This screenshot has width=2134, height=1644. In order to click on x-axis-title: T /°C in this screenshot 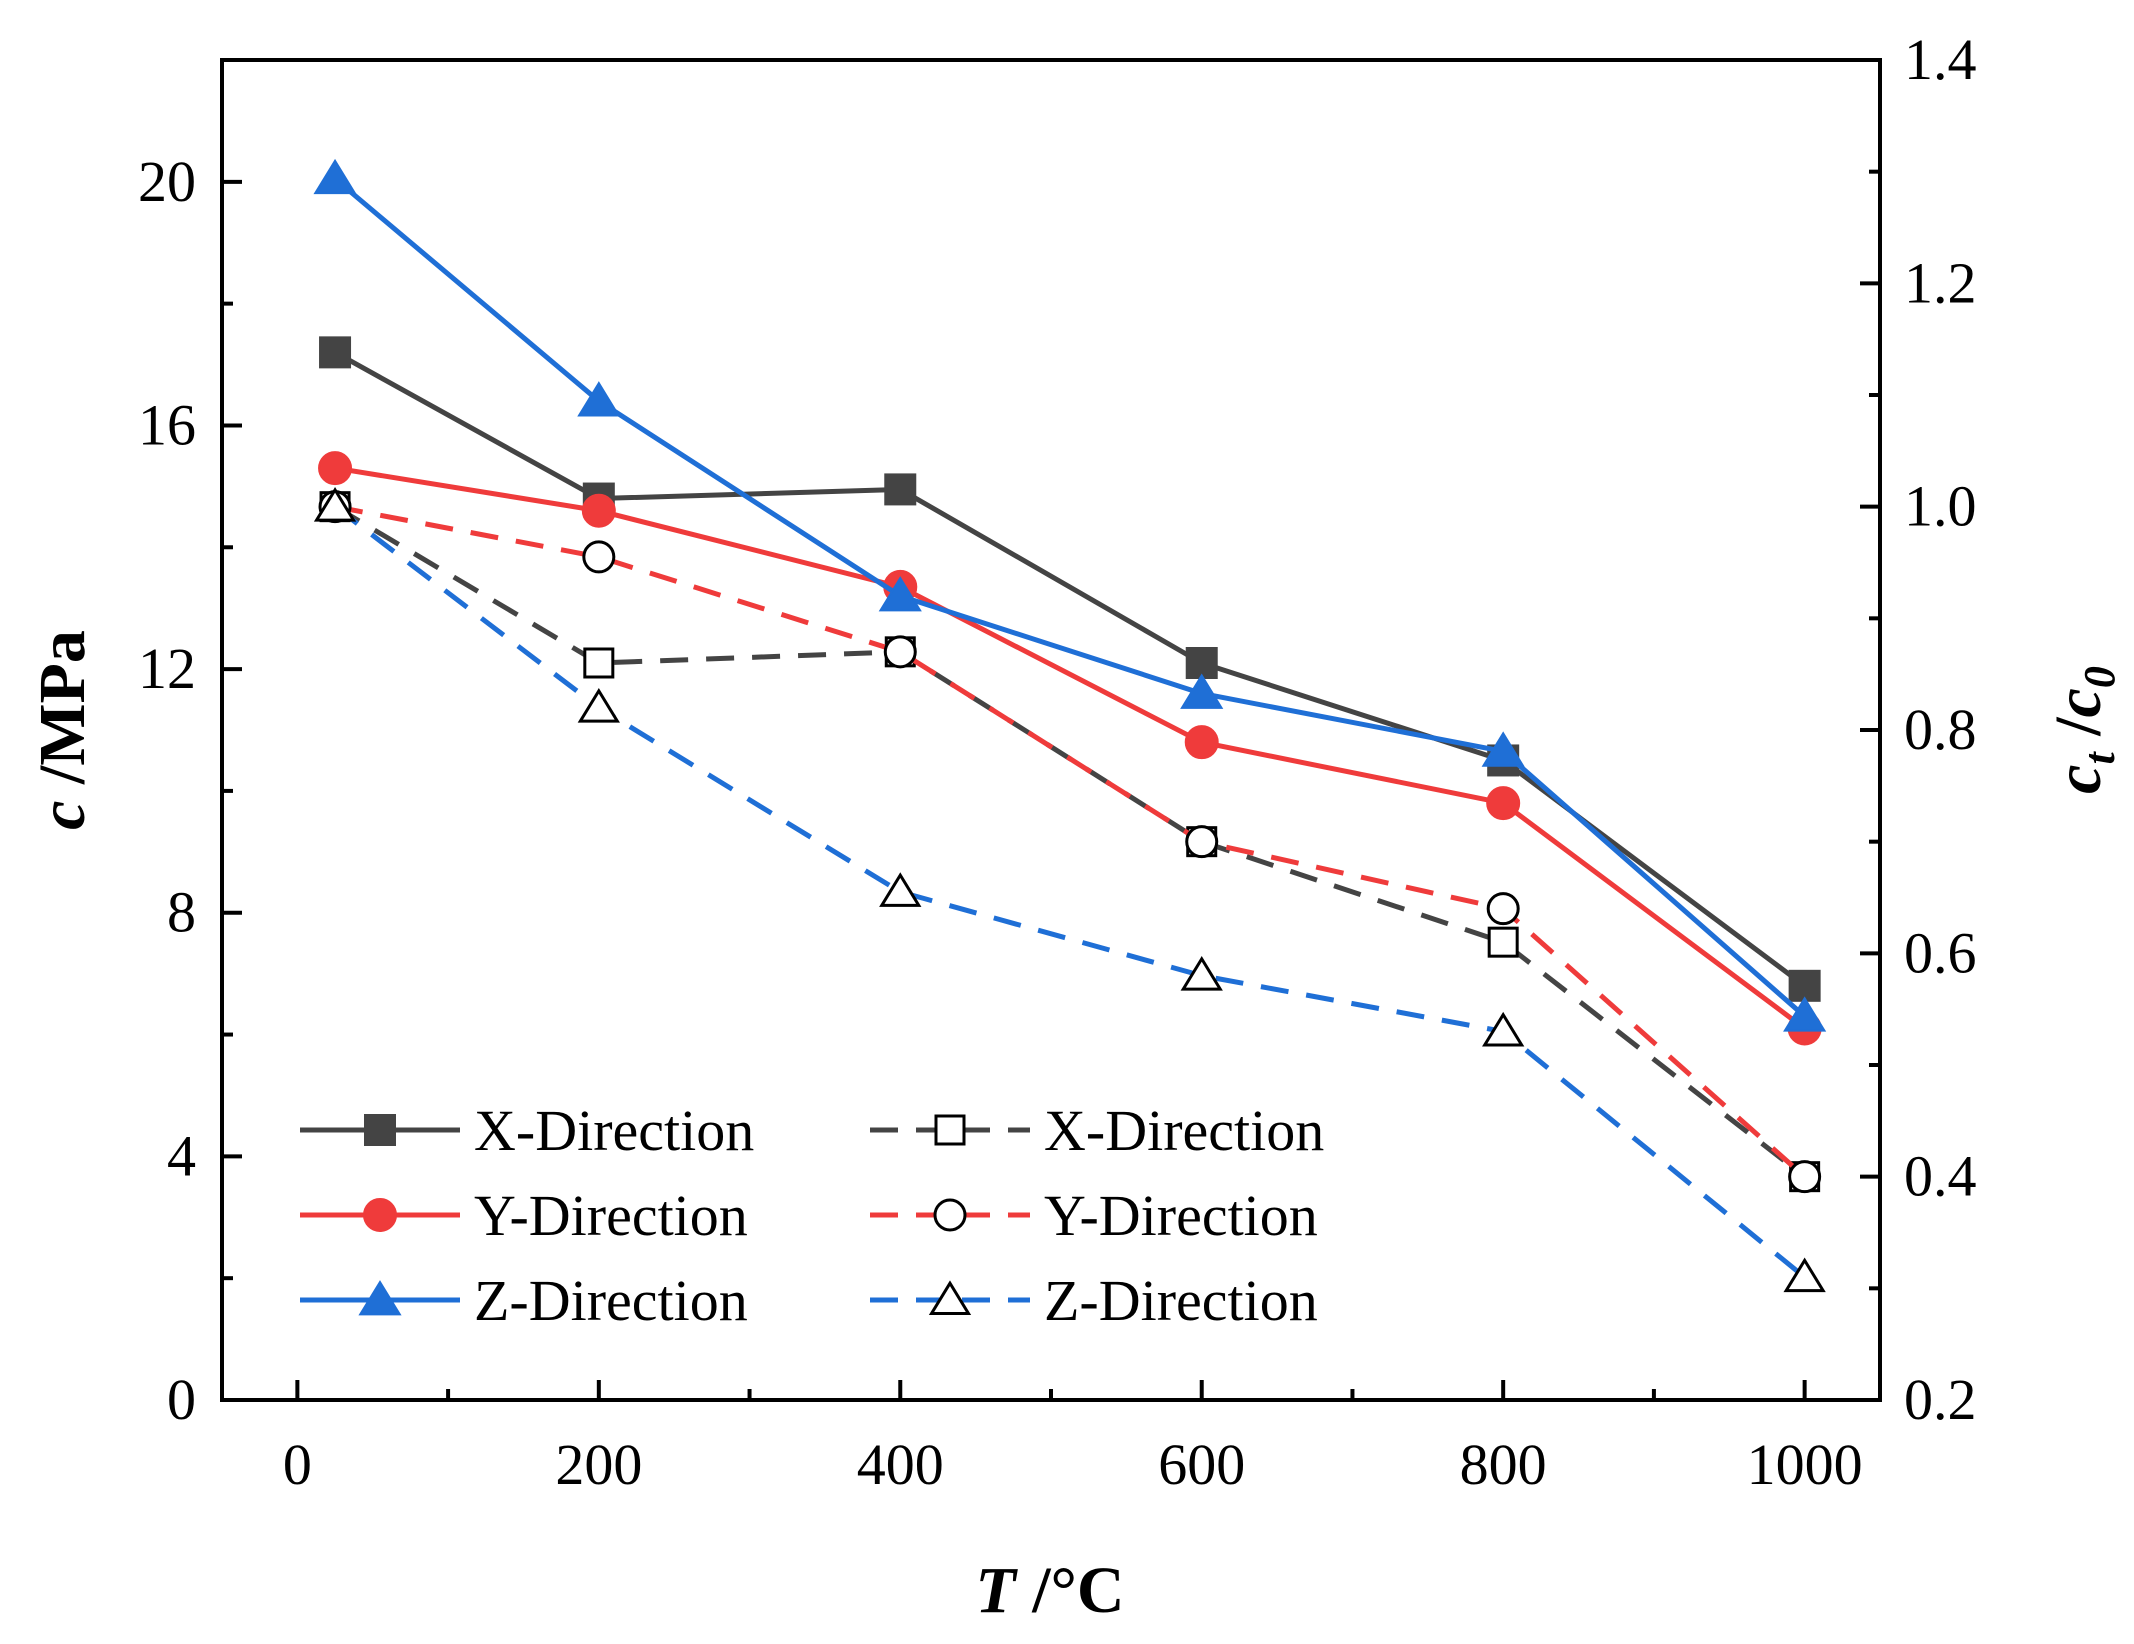, I will do `click(1049, 1590)`.